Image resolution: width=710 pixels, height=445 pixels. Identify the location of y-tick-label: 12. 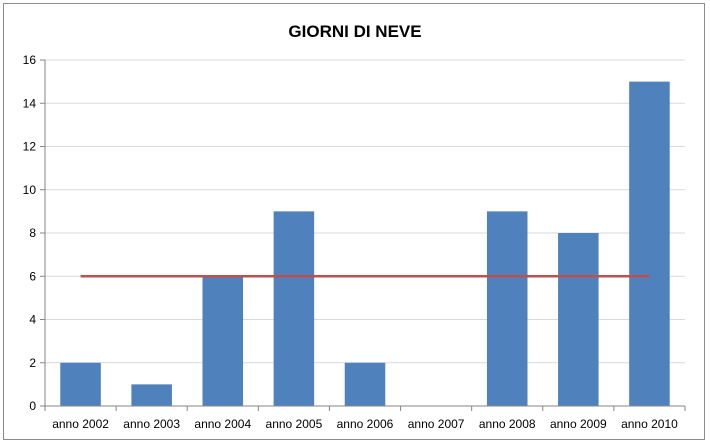
(30, 147).